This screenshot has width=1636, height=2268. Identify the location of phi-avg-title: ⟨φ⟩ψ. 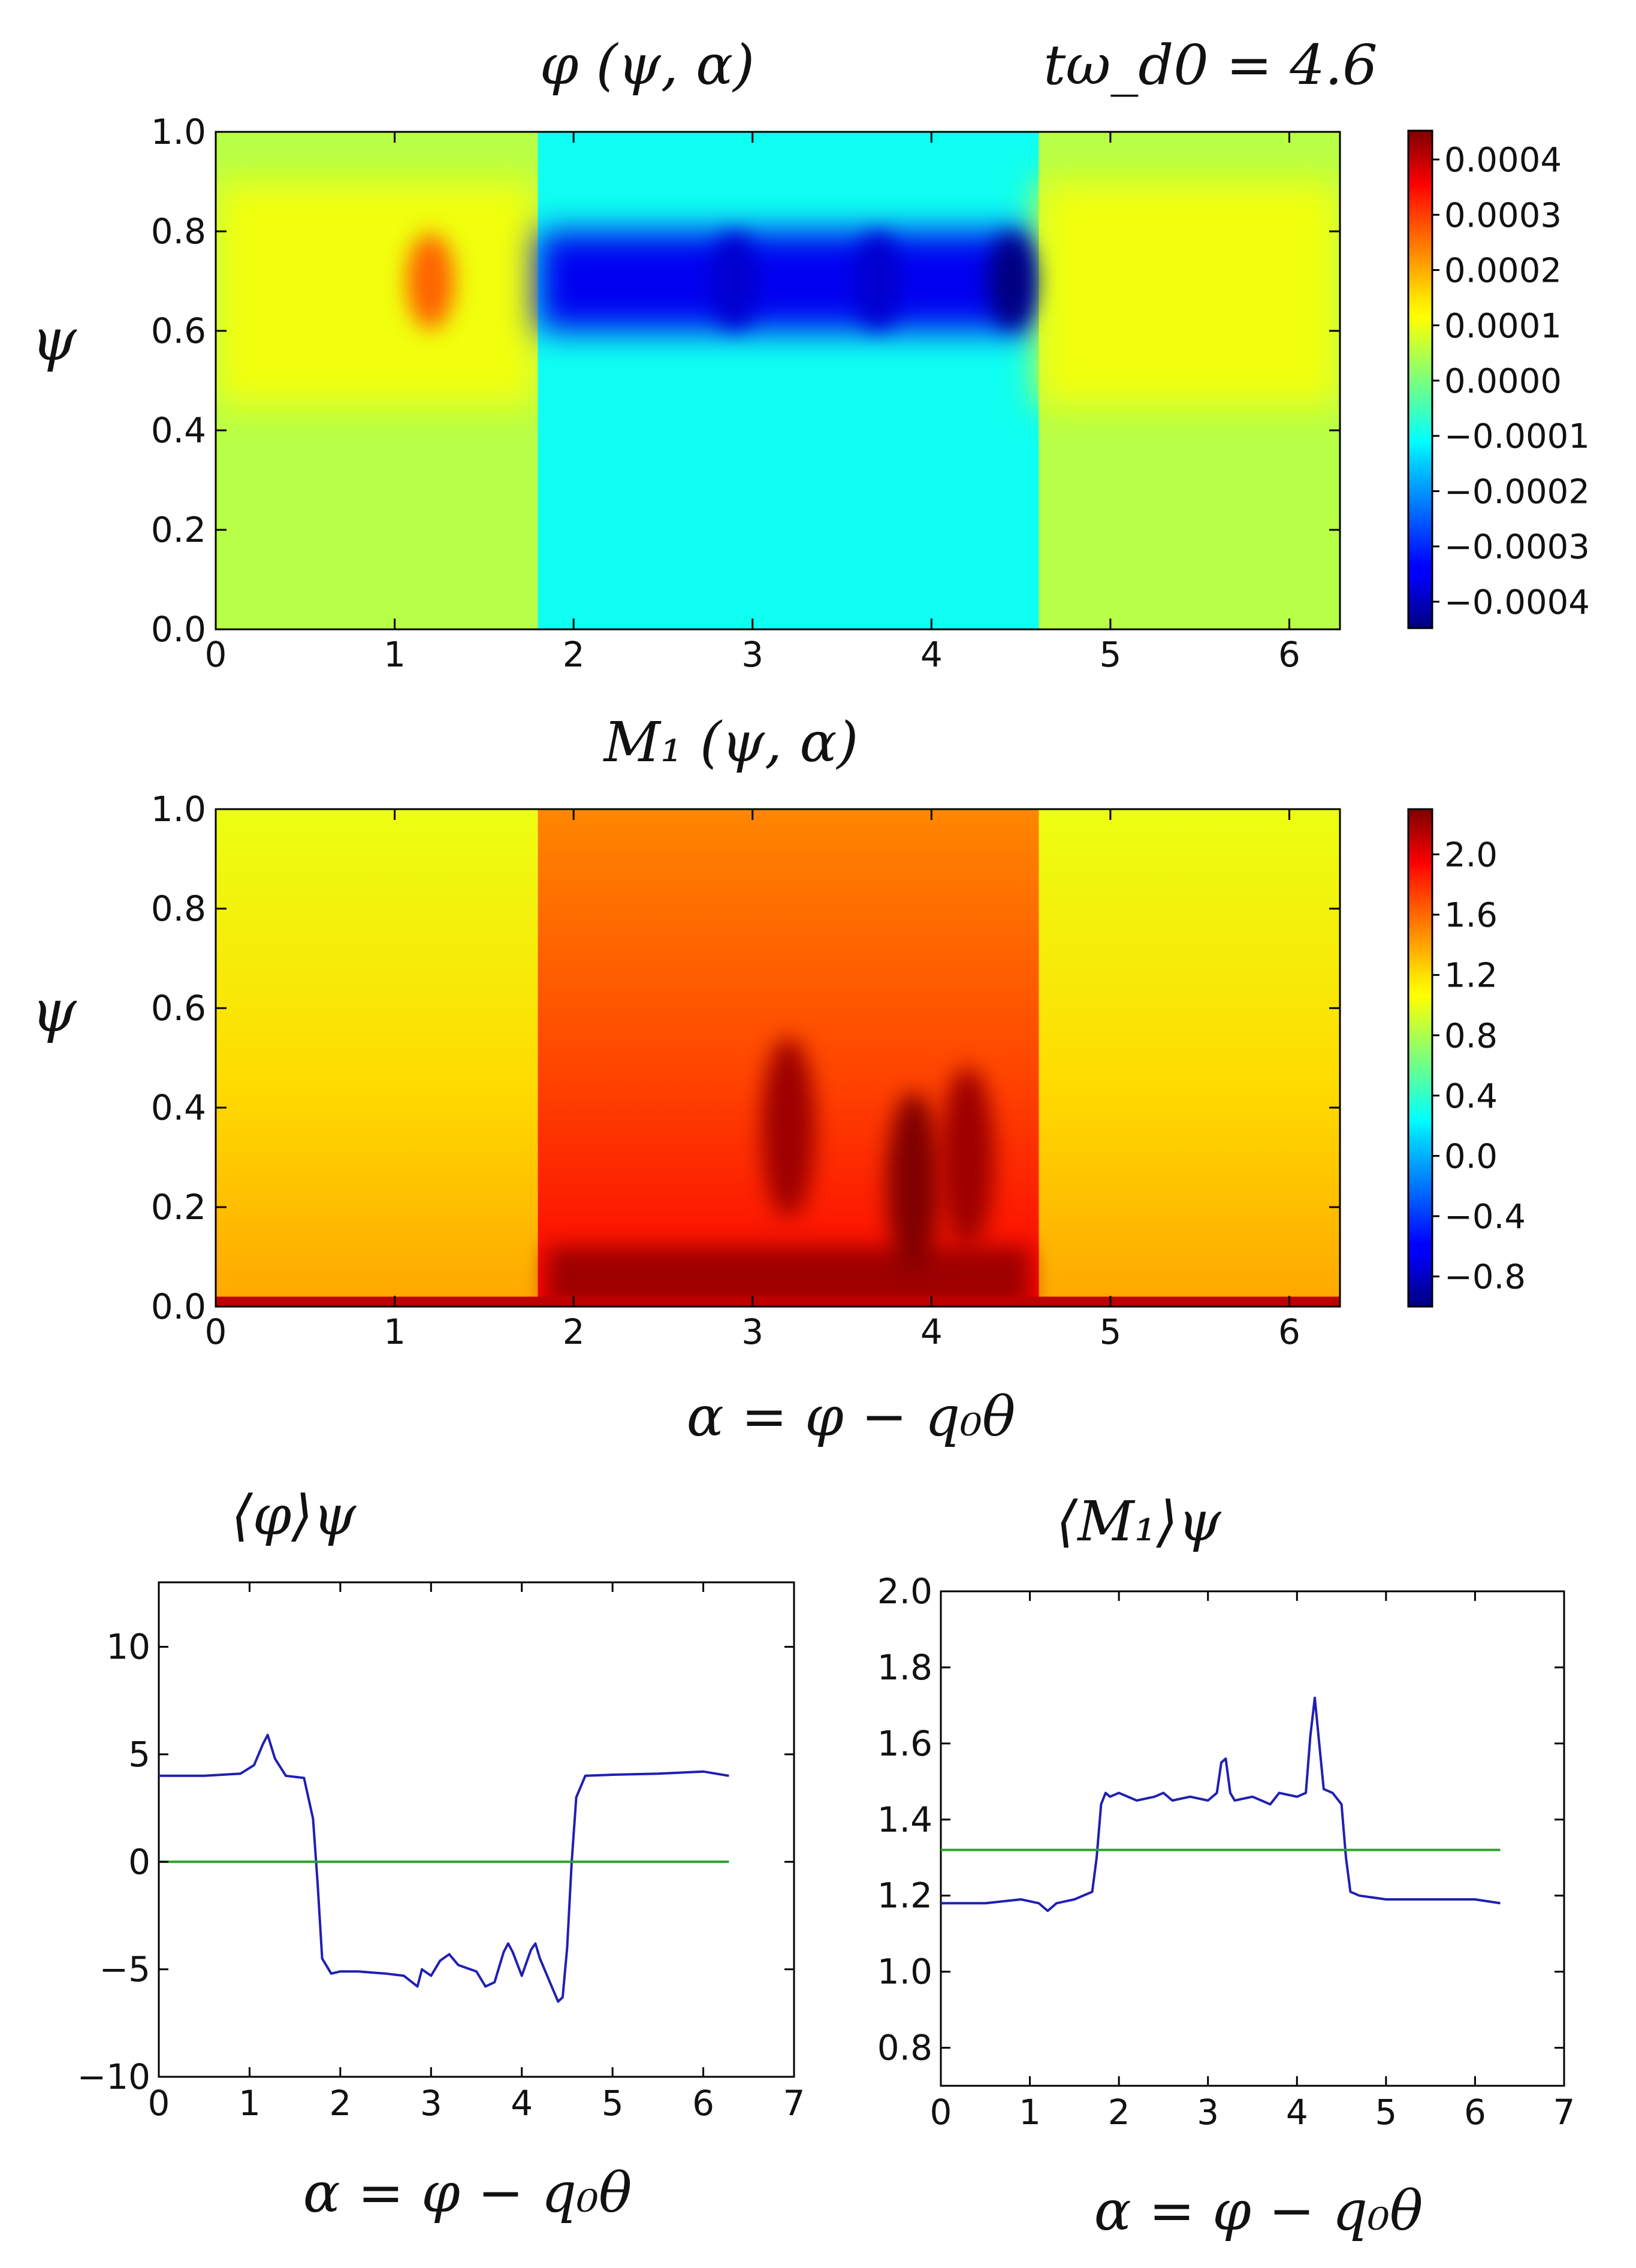
(294, 1515).